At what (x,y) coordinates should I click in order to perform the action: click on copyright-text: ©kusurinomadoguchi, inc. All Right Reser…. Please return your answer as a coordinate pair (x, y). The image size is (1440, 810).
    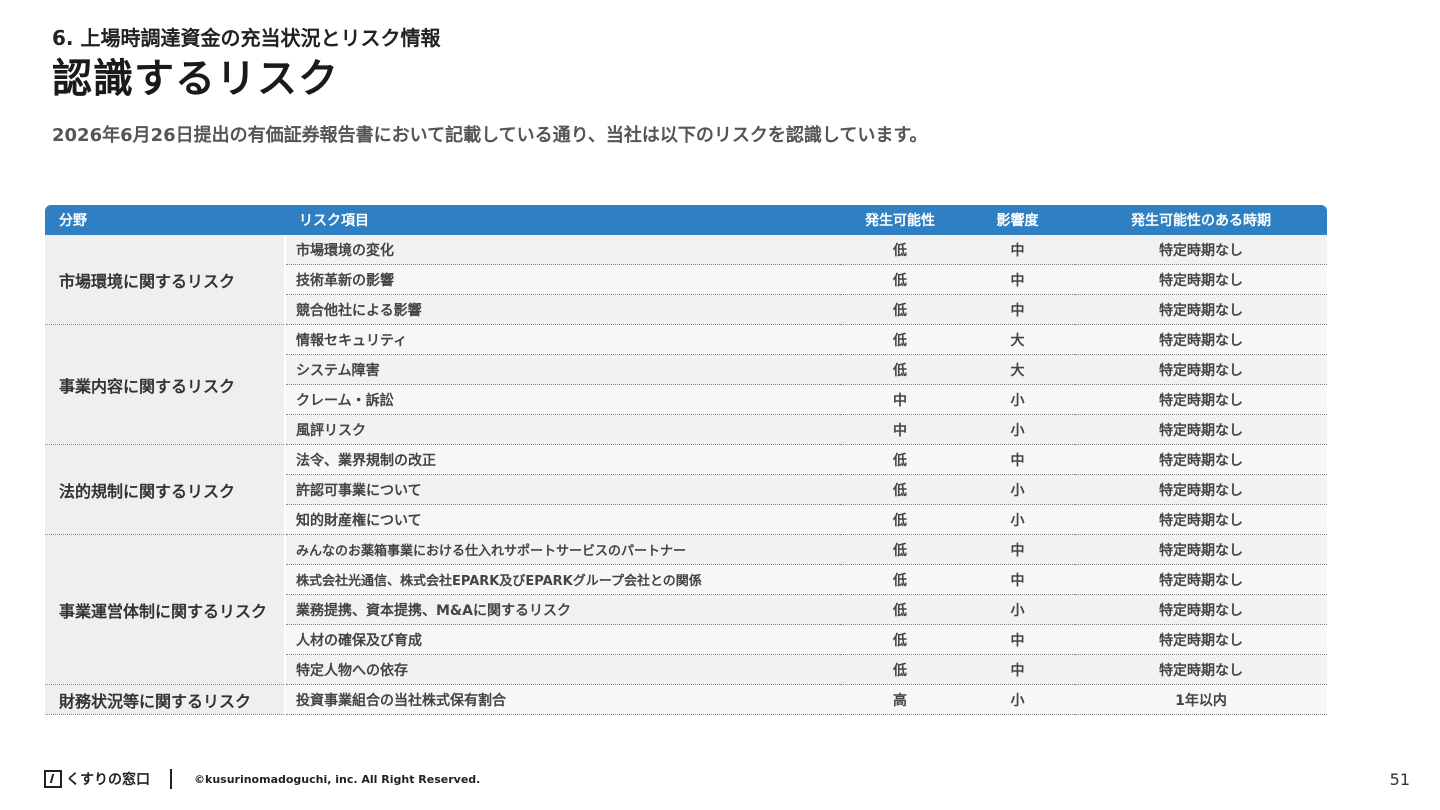
    Looking at the image, I should click on (337, 779).